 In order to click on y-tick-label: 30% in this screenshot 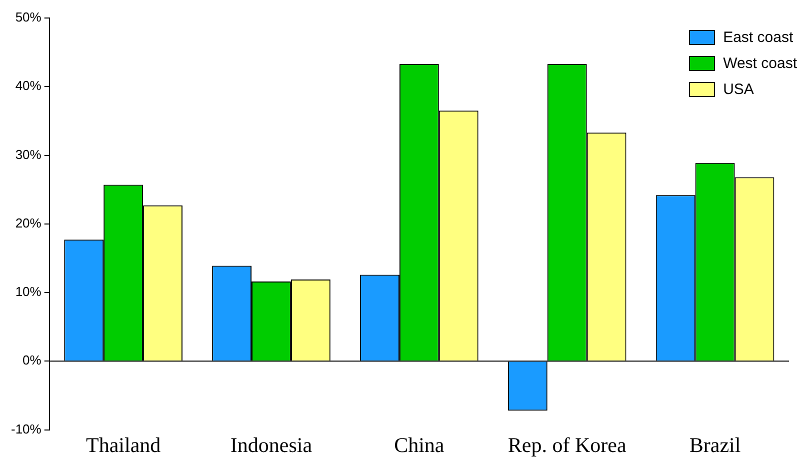, I will do `click(28, 154)`.